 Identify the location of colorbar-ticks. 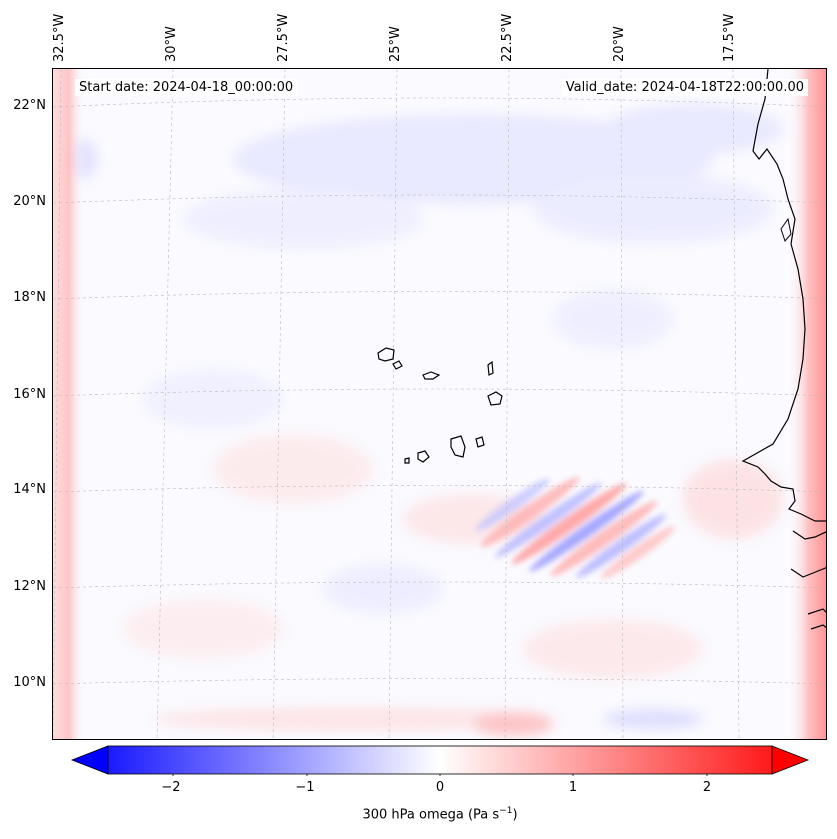
(440, 775).